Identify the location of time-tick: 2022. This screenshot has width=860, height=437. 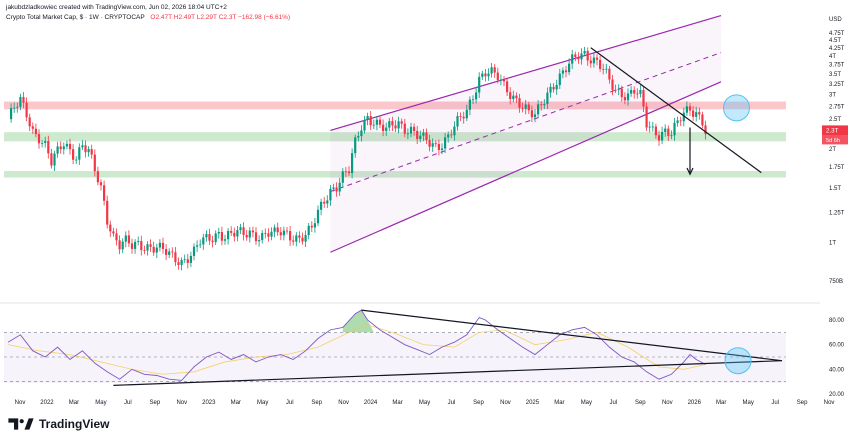
(47, 403).